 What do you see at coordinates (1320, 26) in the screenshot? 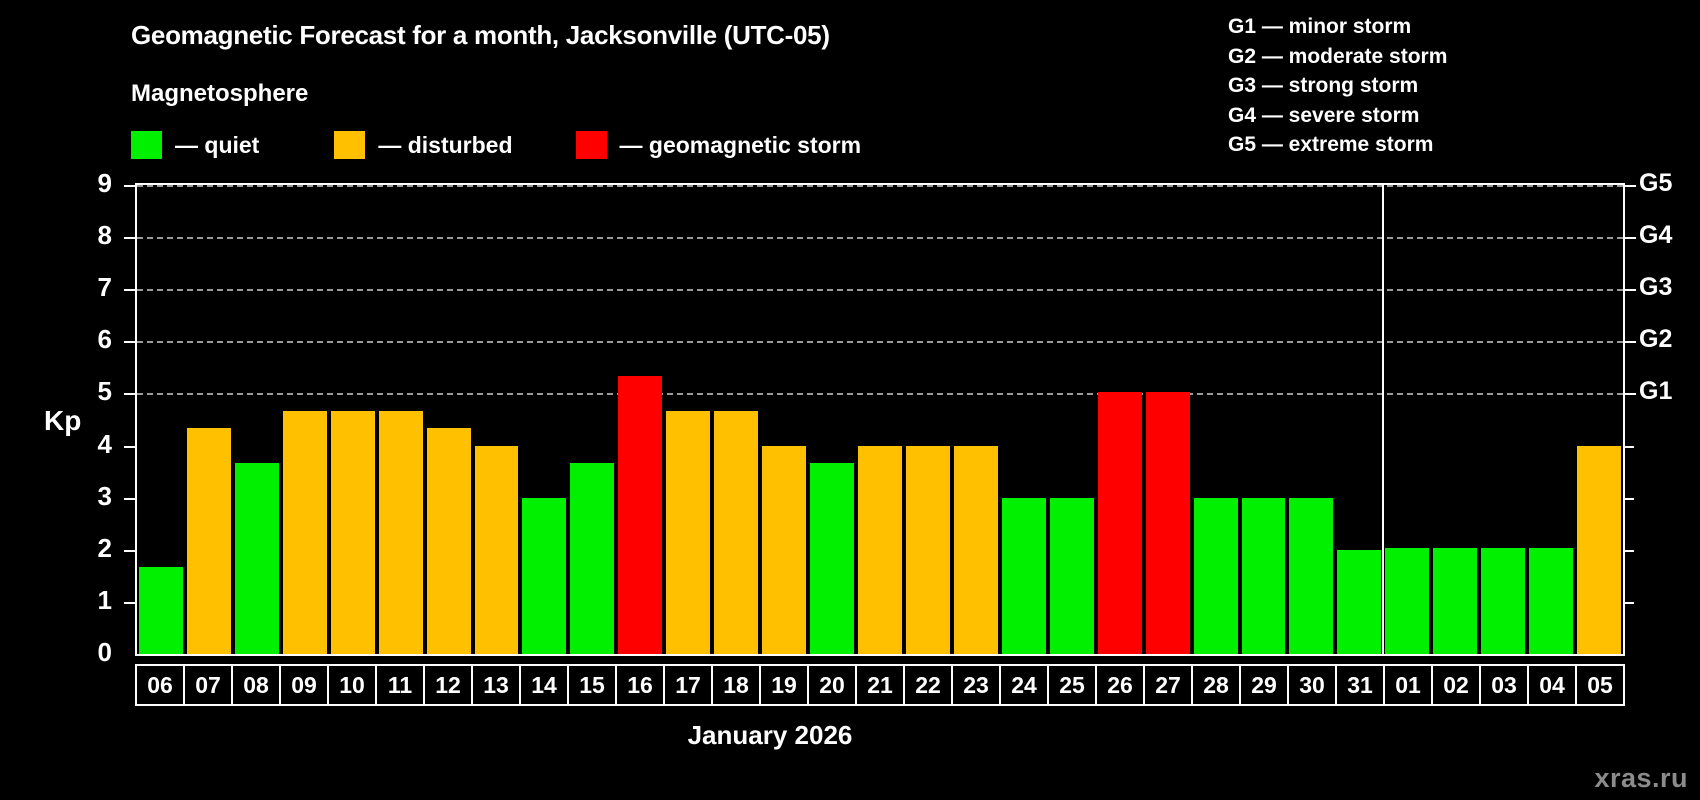
I see `g-scale-line-g1: G1 — minor storm` at bounding box center [1320, 26].